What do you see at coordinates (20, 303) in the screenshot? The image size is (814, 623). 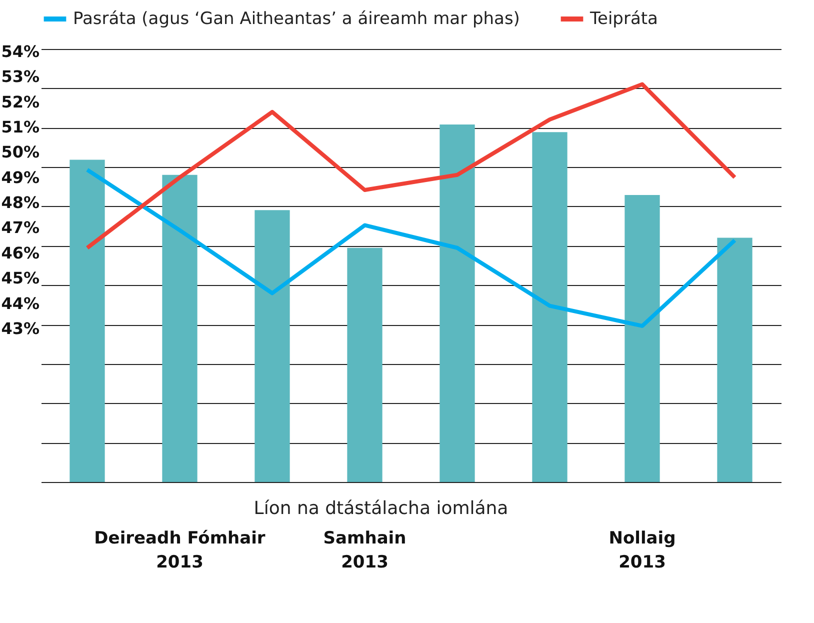 I see `y-tick-label: 44%` at bounding box center [20, 303].